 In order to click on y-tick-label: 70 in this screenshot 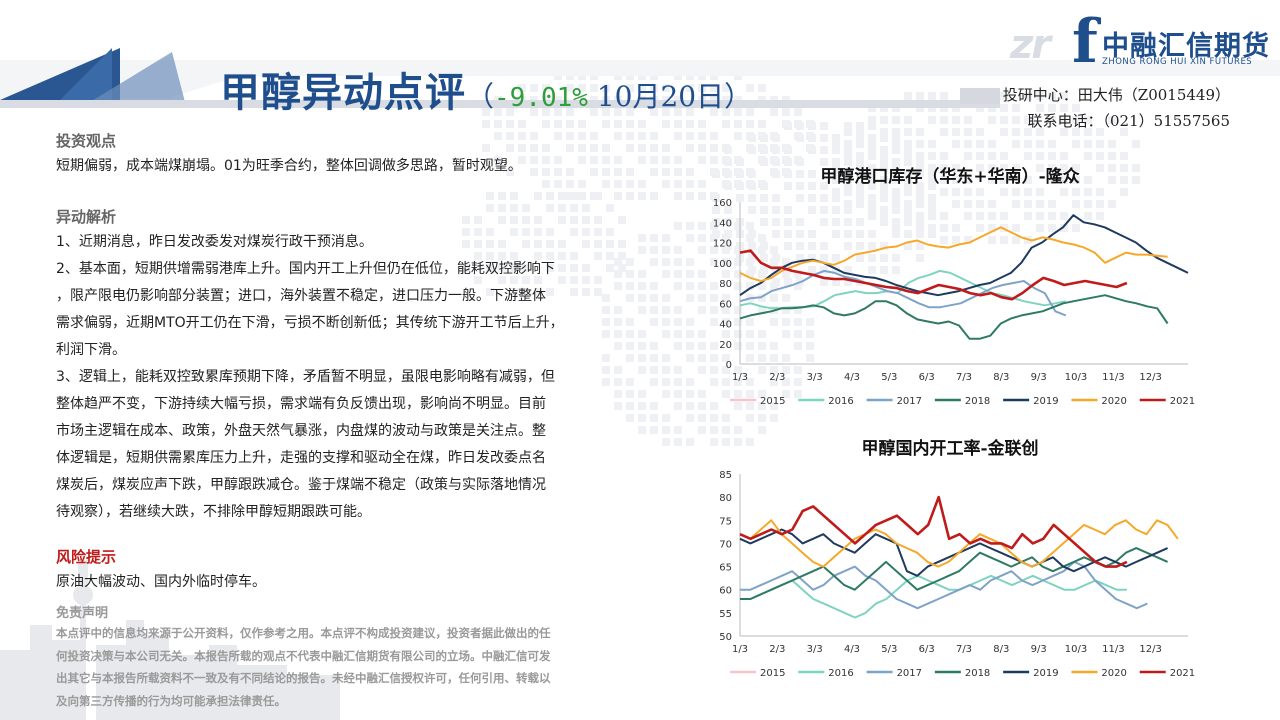, I will do `click(725, 544)`.